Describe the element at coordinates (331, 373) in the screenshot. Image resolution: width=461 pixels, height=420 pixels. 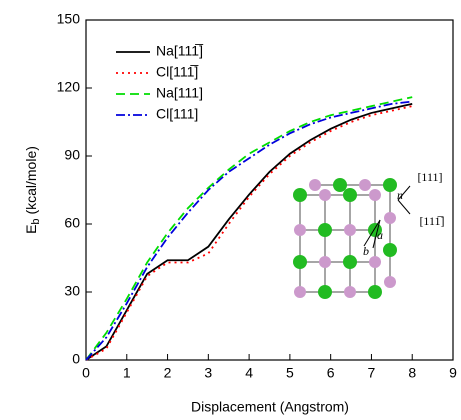
I see `x-tick-label: 6` at that location.